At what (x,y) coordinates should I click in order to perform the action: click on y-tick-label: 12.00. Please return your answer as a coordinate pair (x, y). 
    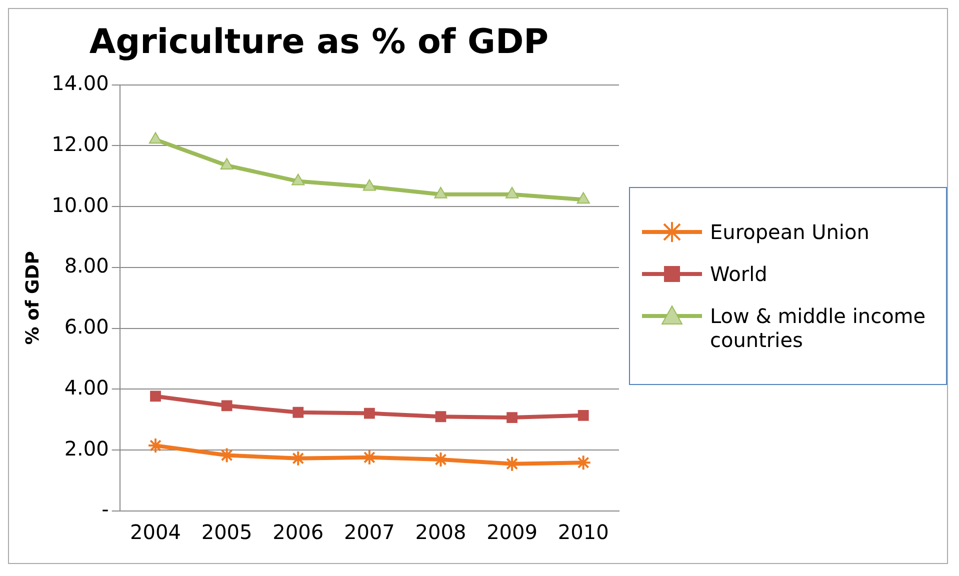
    Looking at the image, I should click on (80, 144).